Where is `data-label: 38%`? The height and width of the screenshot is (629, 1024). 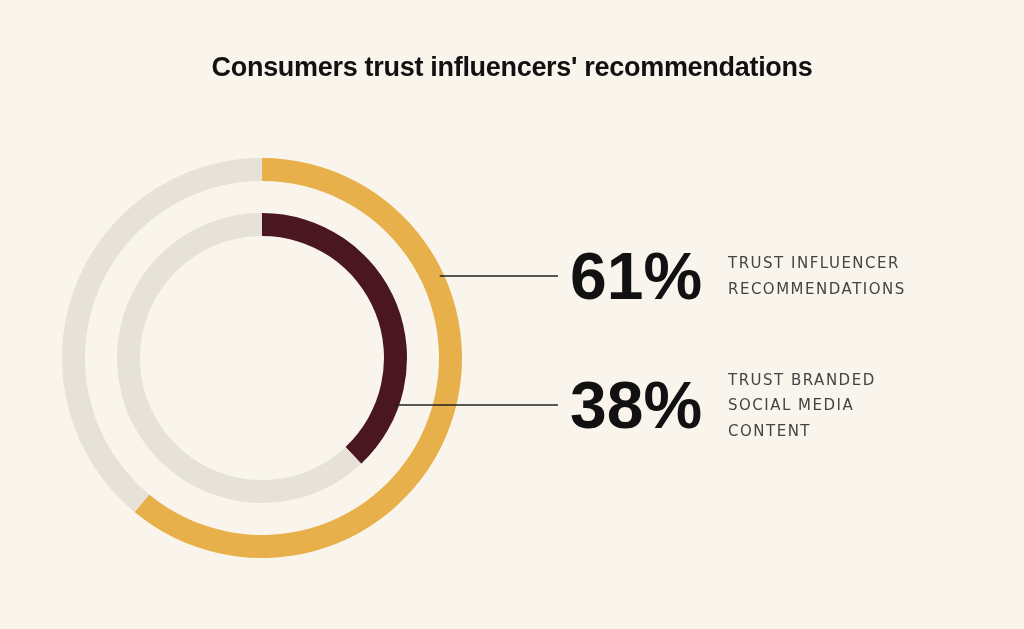 data-label: 38% is located at coordinates (636, 405).